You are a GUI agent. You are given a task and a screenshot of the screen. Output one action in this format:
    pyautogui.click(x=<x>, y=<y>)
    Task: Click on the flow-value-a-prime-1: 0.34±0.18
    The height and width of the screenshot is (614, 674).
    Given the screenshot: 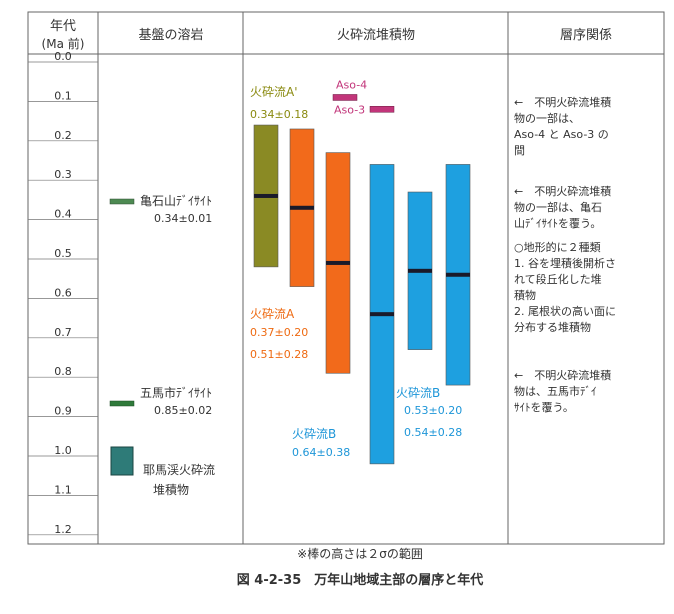 What is the action you would take?
    pyautogui.click(x=279, y=114)
    